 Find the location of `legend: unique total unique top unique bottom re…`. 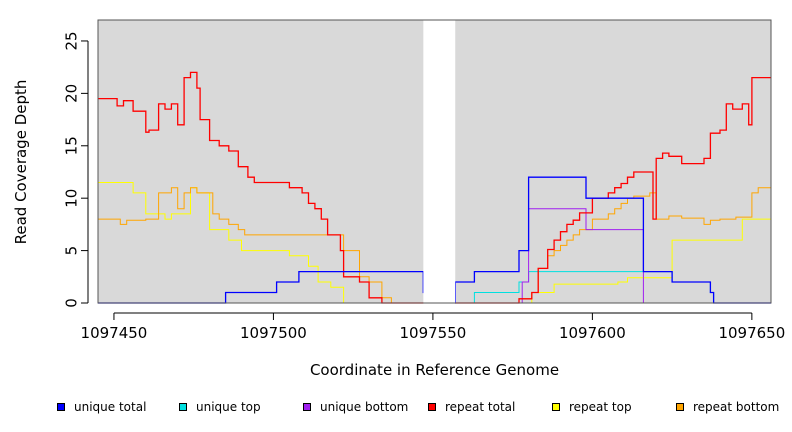

legend: unique total unique top unique bottom re… is located at coordinates (396, 410).